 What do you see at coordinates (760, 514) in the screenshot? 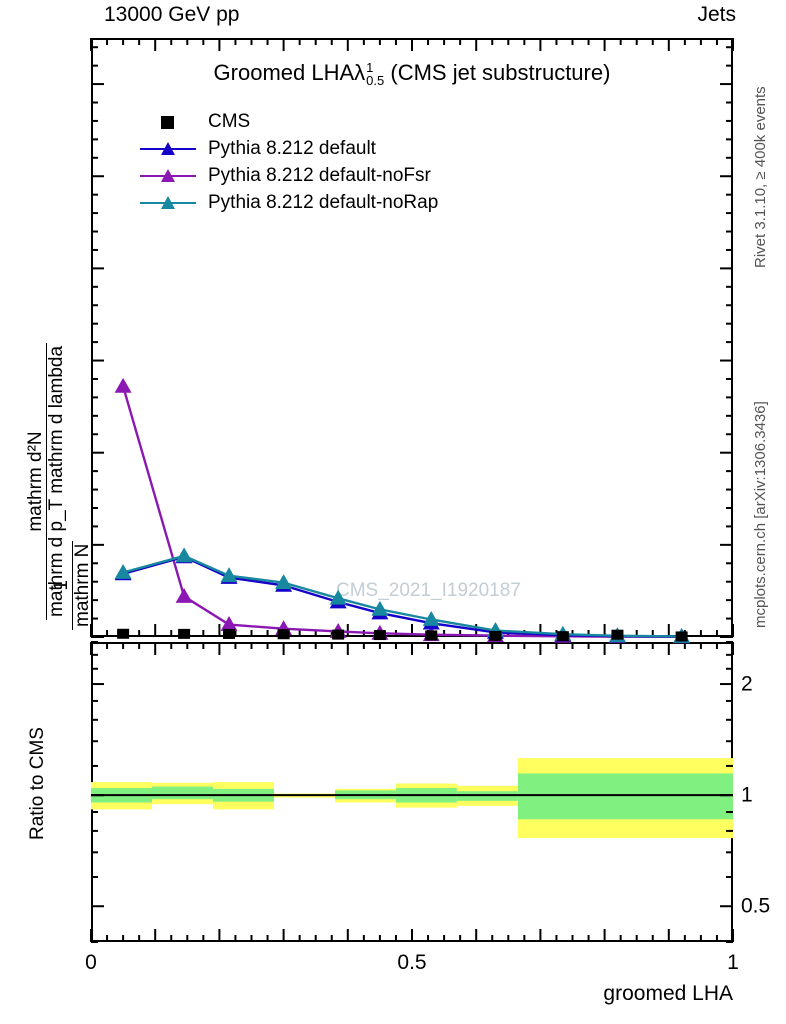
I see `credit-mcplots: mcplots.cern.ch [arXiv:1306.3436]` at bounding box center [760, 514].